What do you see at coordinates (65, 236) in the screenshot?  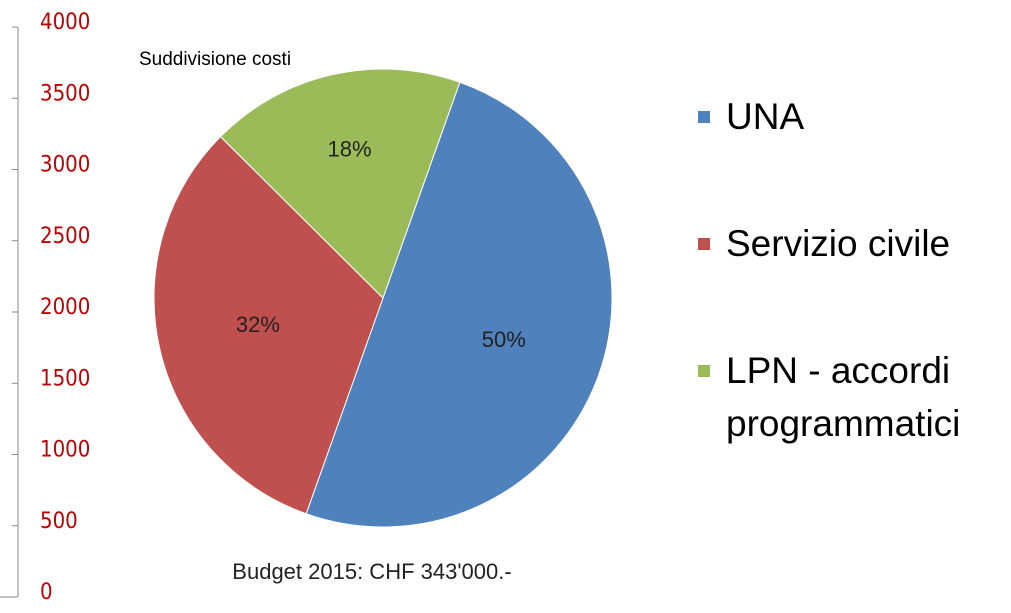 I see `y-tick-label: 2500` at bounding box center [65, 236].